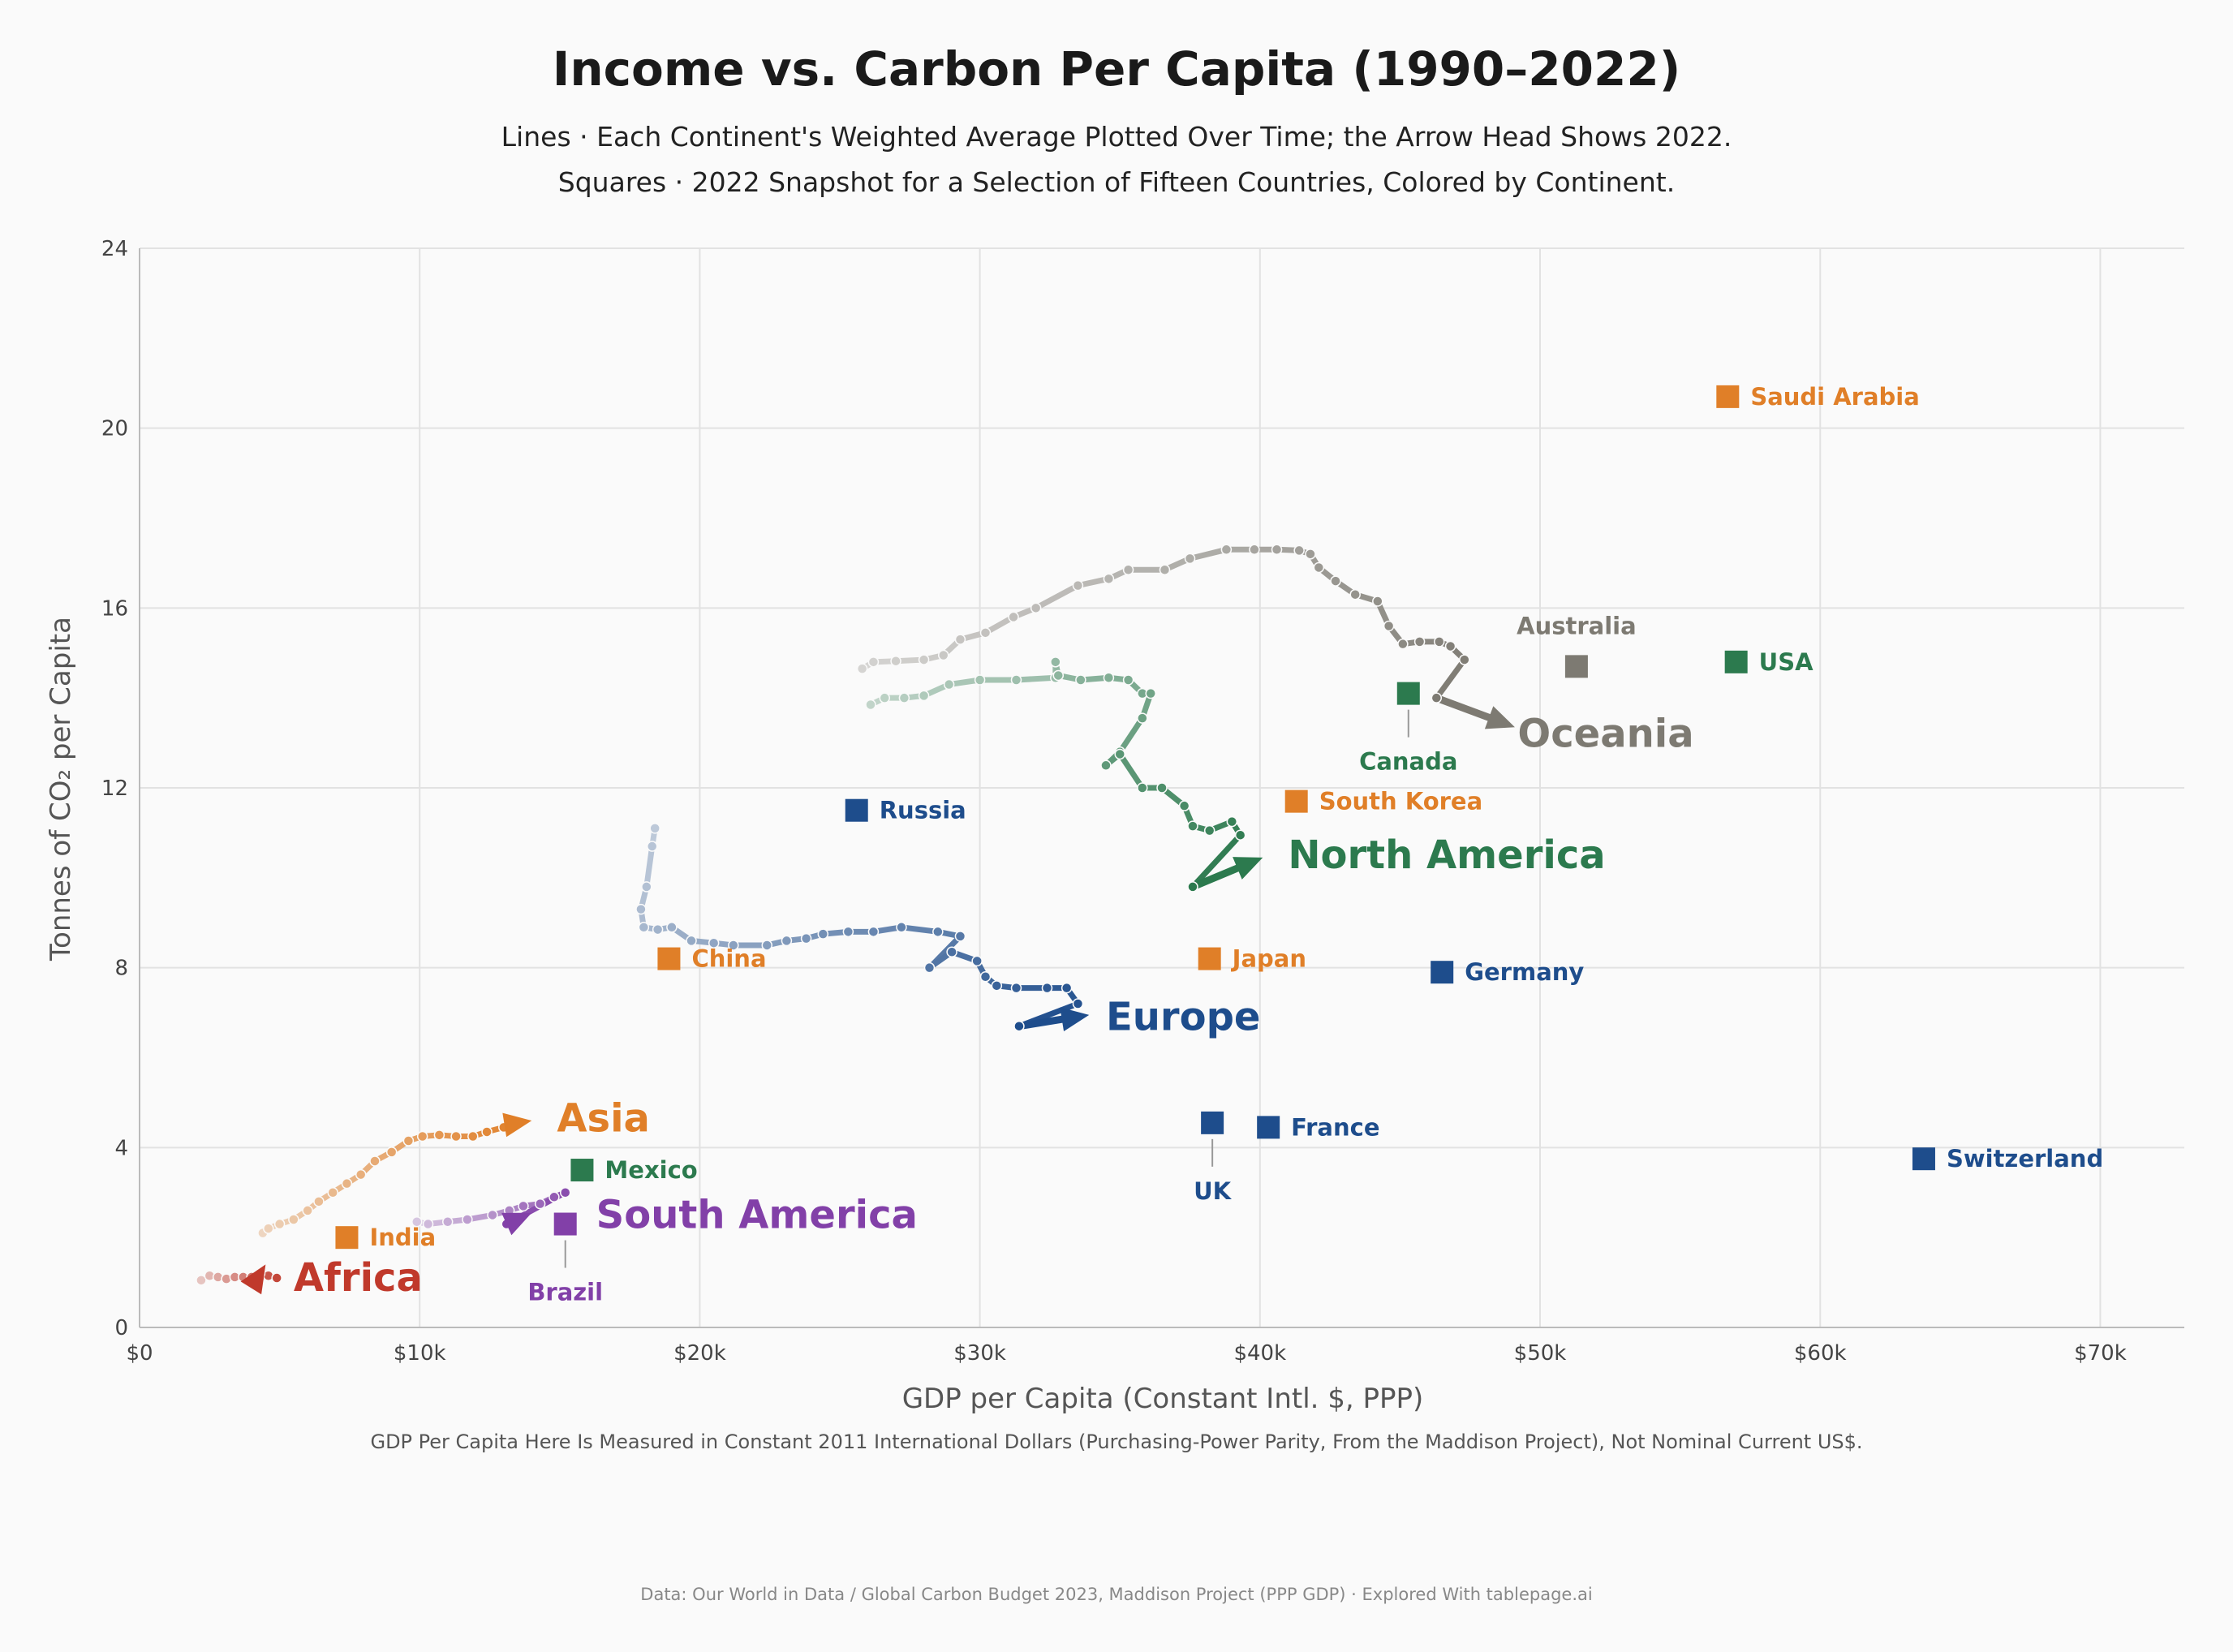 This screenshot has width=2233, height=1652. I want to click on country-mexico: Mexico, so click(634, 1170).